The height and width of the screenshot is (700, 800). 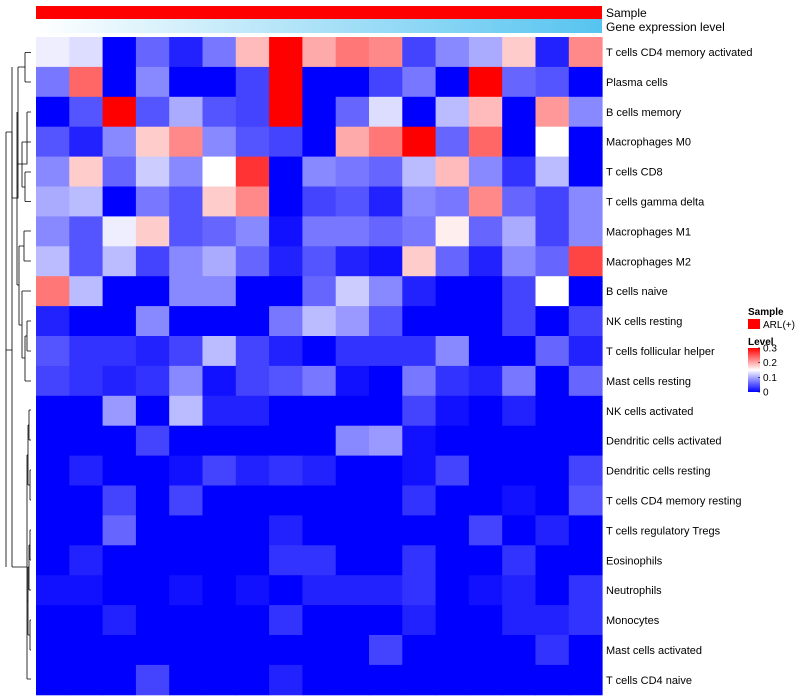 What do you see at coordinates (761, 342) in the screenshot?
I see `level-legend-title: Level` at bounding box center [761, 342].